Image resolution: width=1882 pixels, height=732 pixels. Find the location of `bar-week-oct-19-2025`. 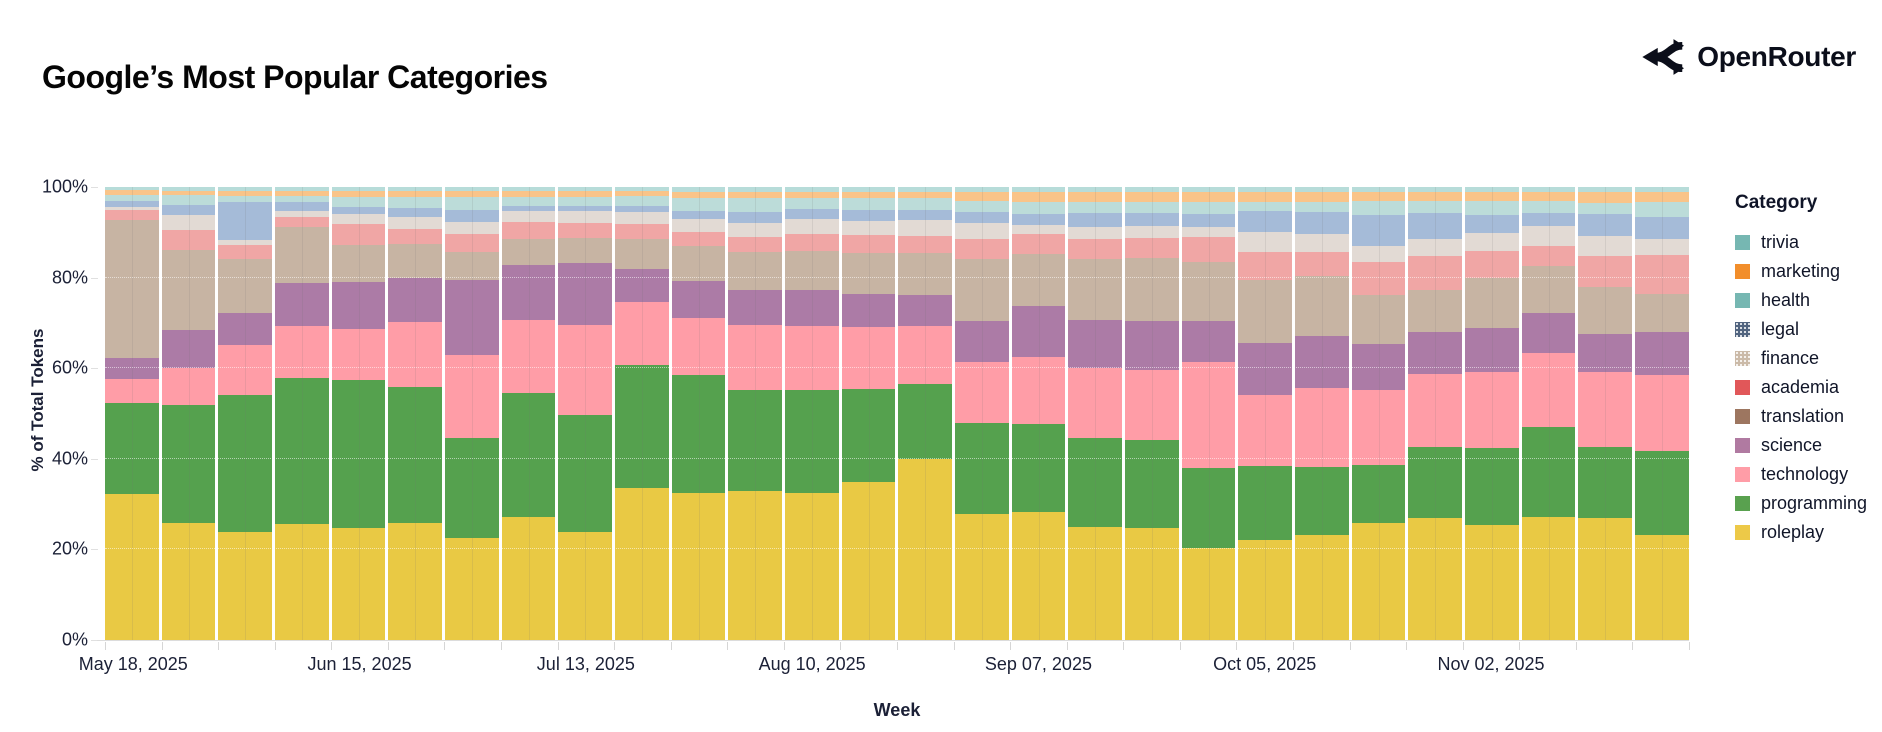

bar-week-oct-19-2025 is located at coordinates (1378, 413).